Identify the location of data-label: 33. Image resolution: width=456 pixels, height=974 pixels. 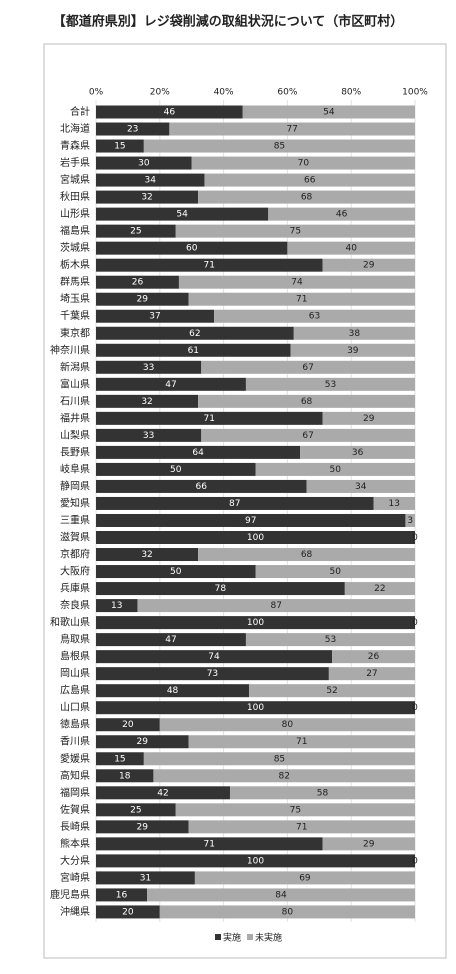
(148, 368).